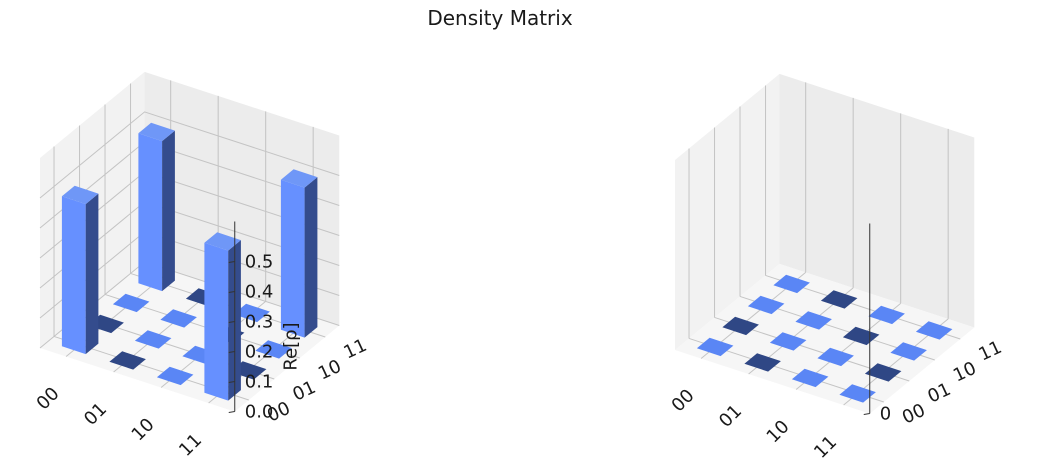  I want to click on figure-title: Density Matrix, so click(500, 18).